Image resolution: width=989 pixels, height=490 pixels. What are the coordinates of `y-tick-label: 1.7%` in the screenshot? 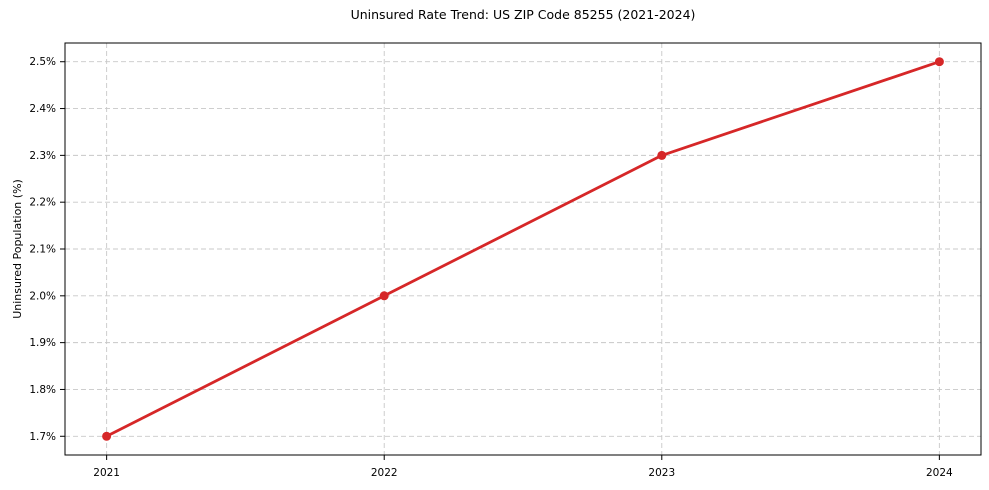 It's located at (42, 437).